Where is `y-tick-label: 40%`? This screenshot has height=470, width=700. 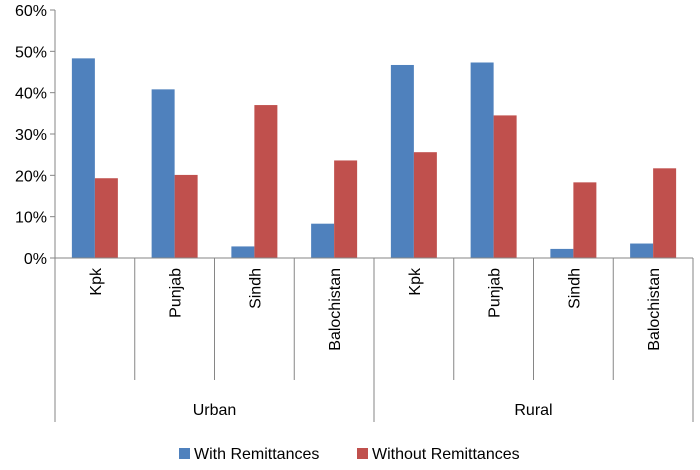
y-tick-label: 40% is located at coordinates (31, 94).